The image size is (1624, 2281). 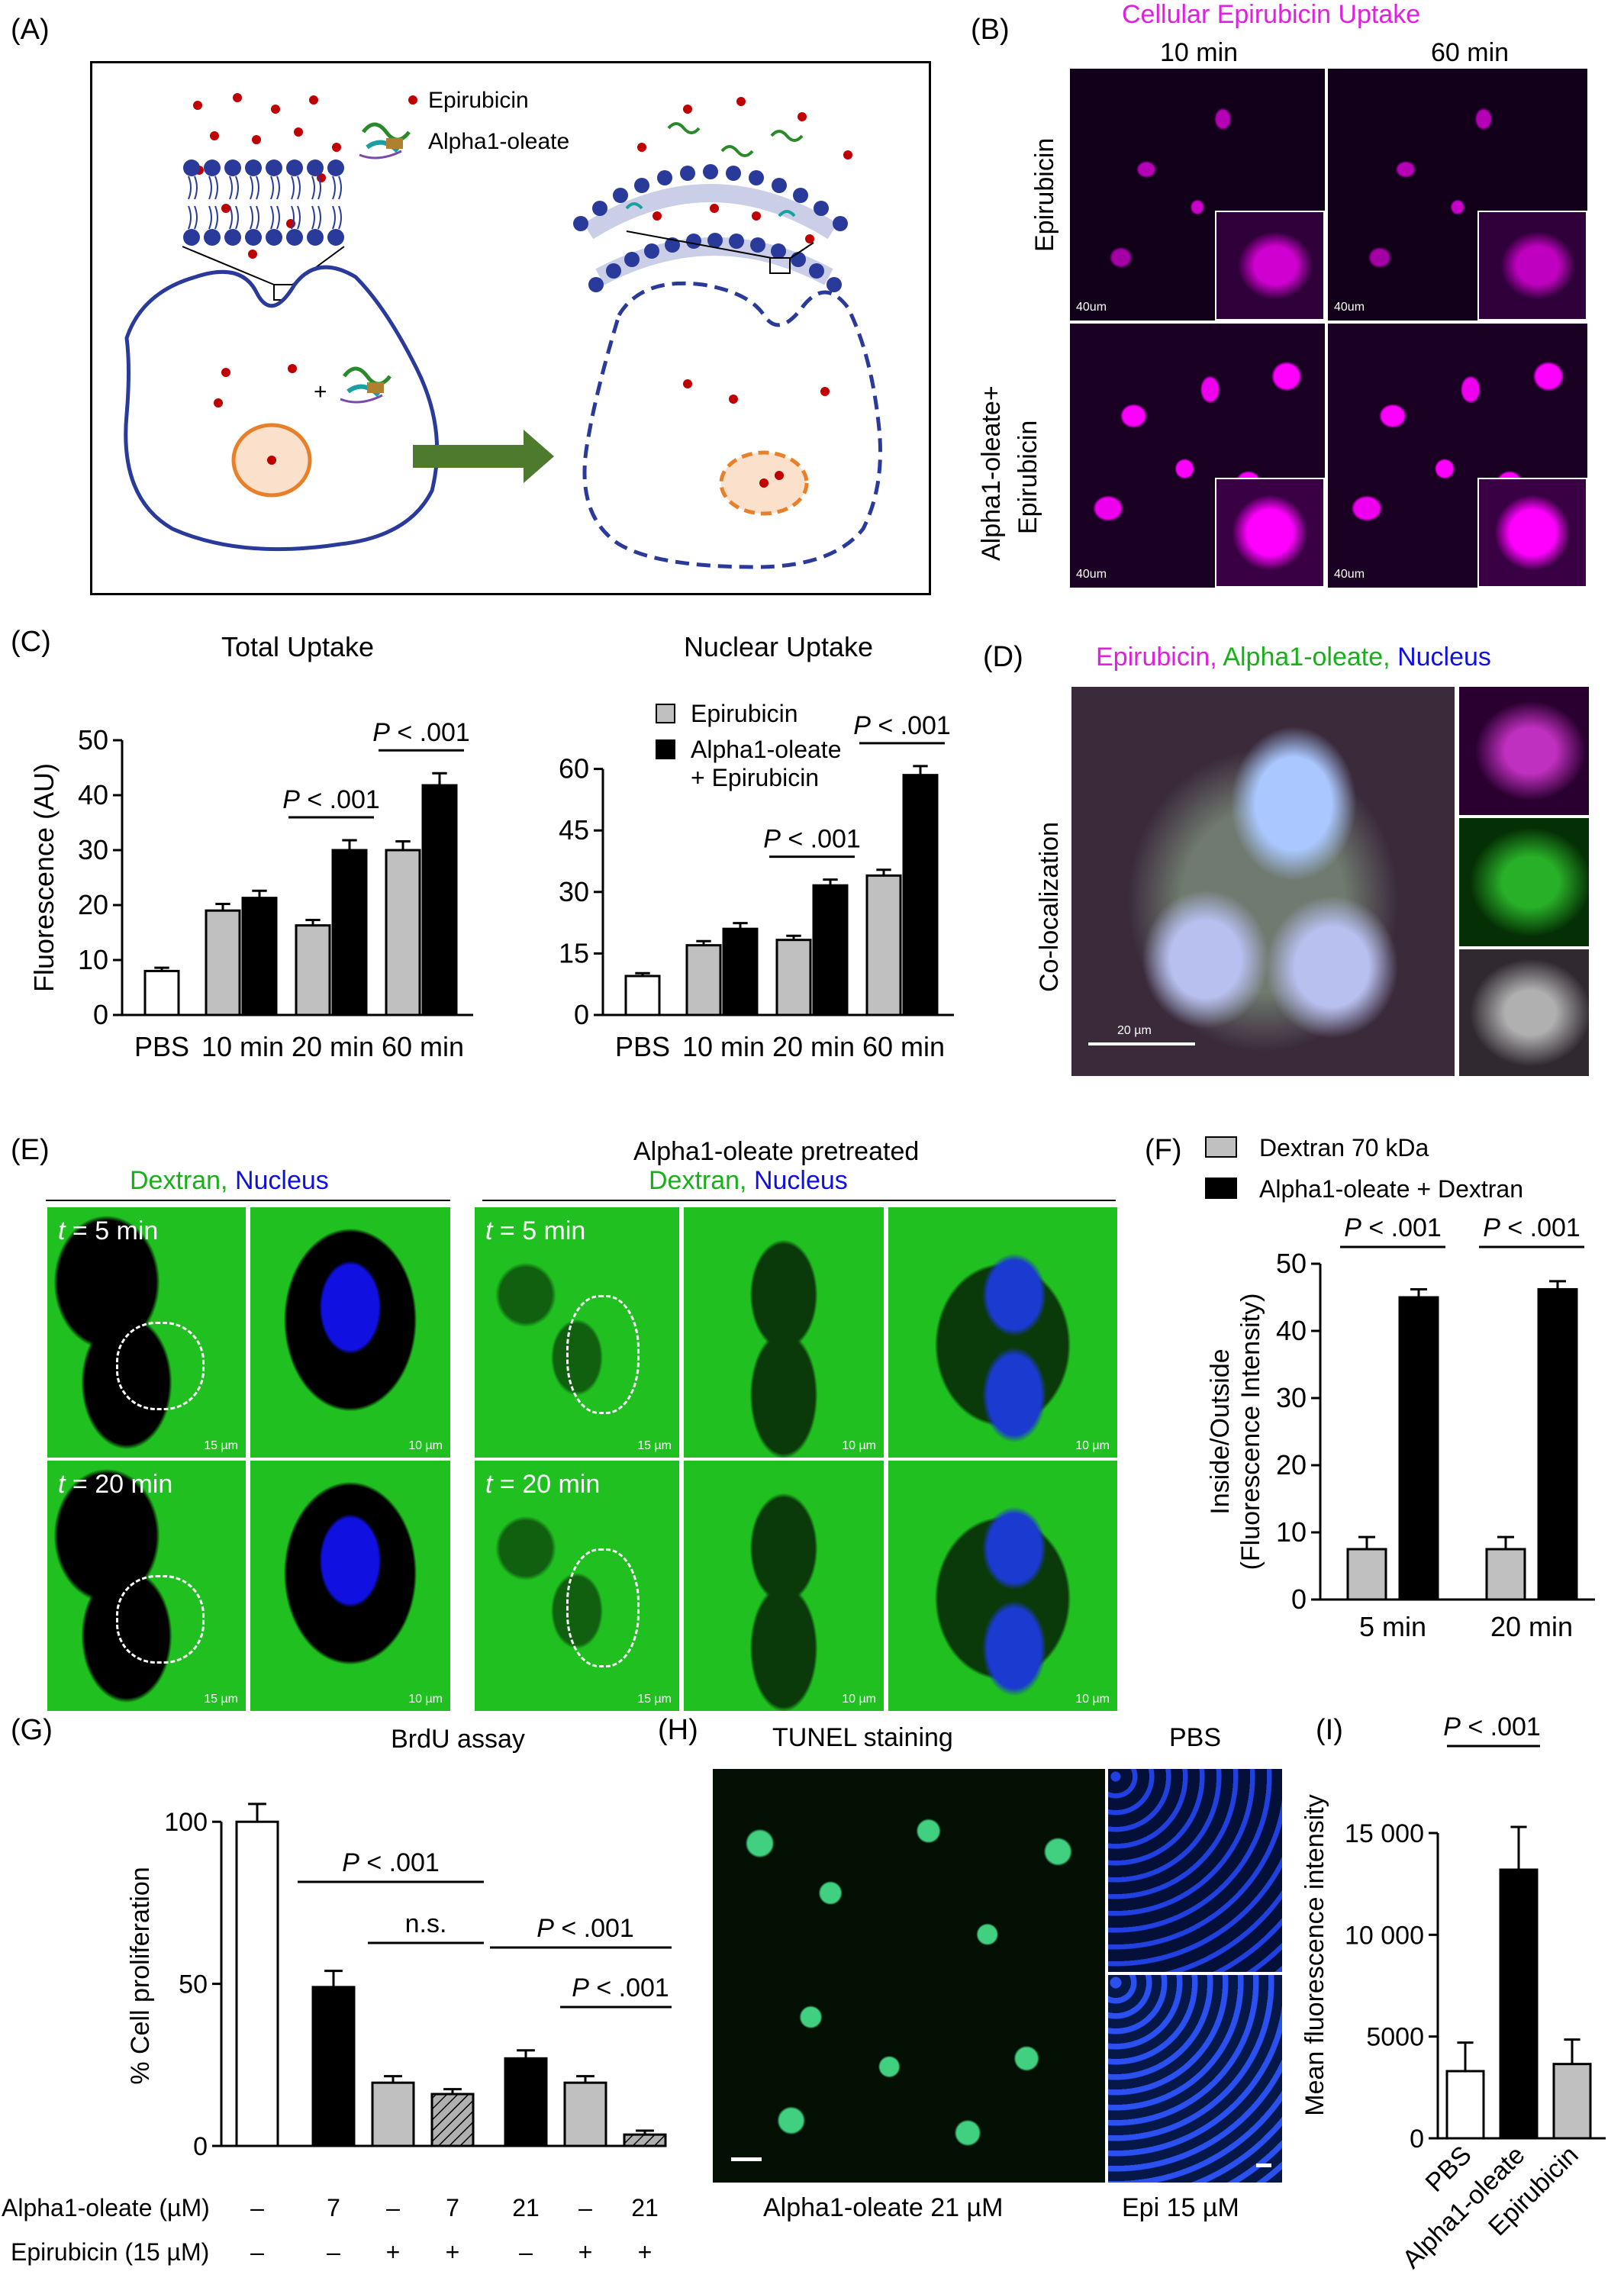 What do you see at coordinates (484, 456) in the screenshot?
I see `green-arrow-icon` at bounding box center [484, 456].